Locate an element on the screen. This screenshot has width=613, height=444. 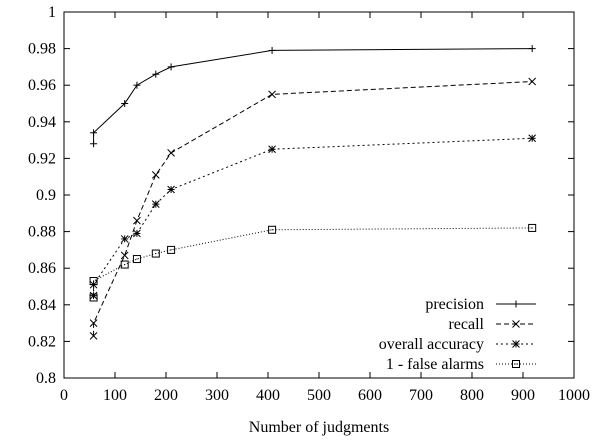
y-tick-label: 0.96 is located at coordinates (42, 85).